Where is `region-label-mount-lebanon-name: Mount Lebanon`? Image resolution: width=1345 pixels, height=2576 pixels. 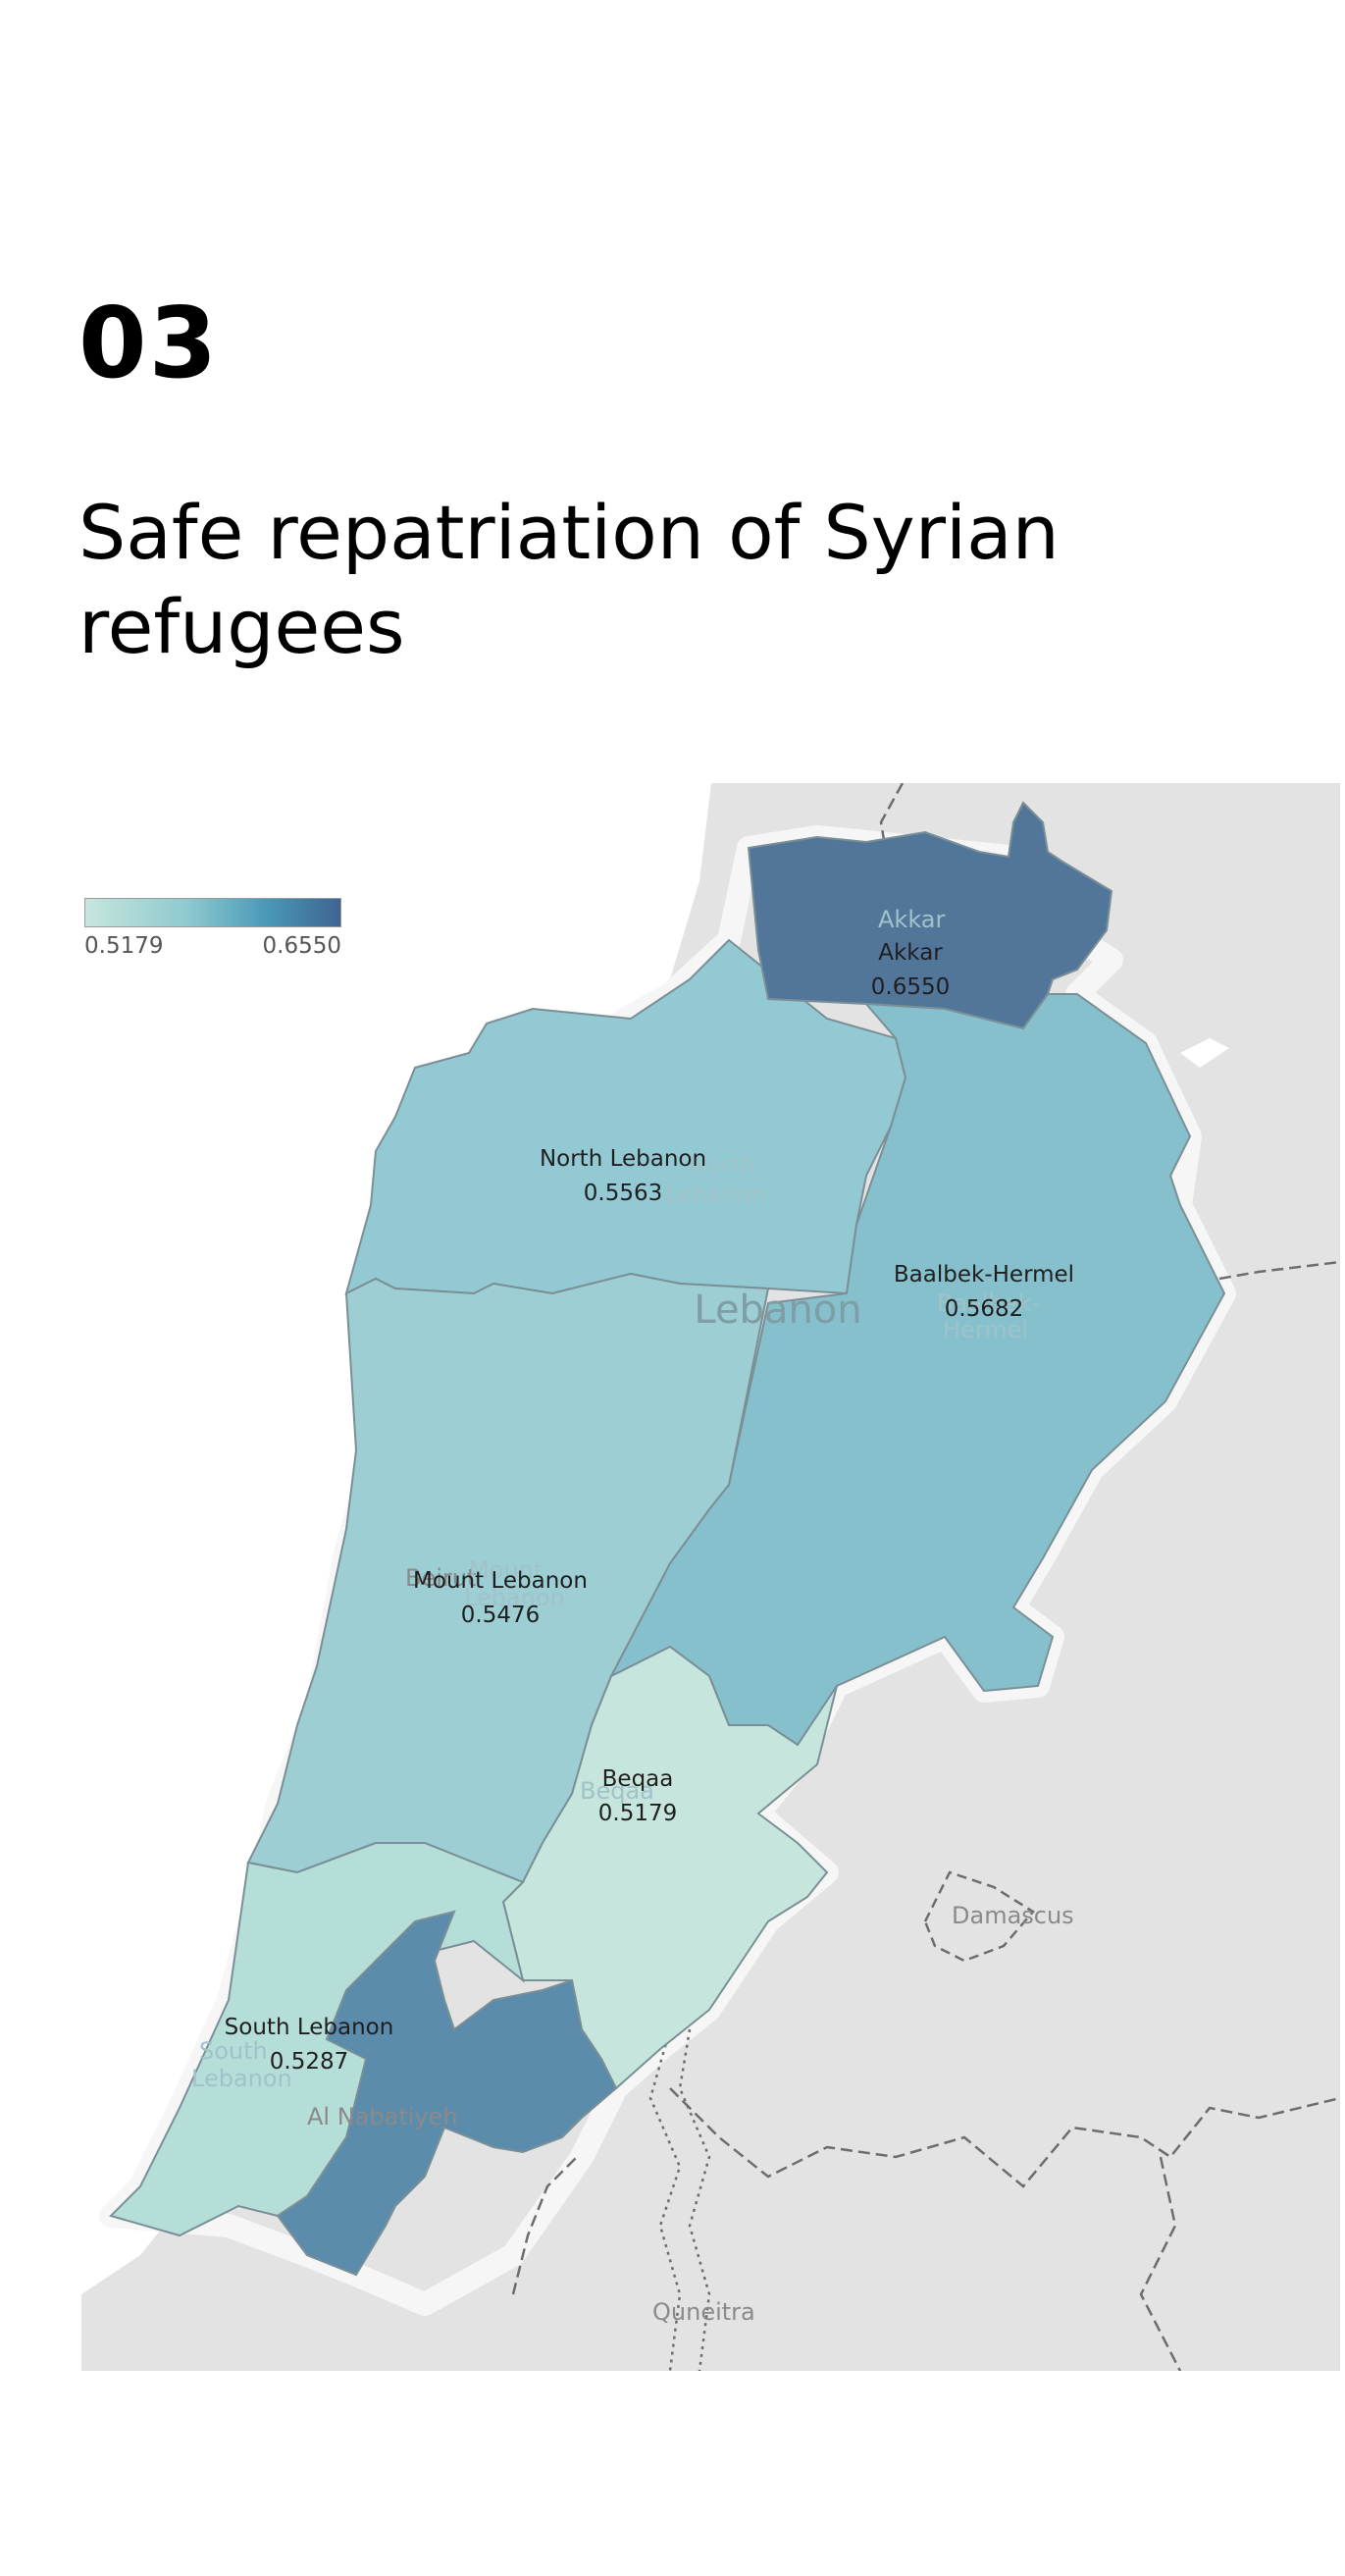 region-label-mount-lebanon-name: Mount Lebanon is located at coordinates (500, 1581).